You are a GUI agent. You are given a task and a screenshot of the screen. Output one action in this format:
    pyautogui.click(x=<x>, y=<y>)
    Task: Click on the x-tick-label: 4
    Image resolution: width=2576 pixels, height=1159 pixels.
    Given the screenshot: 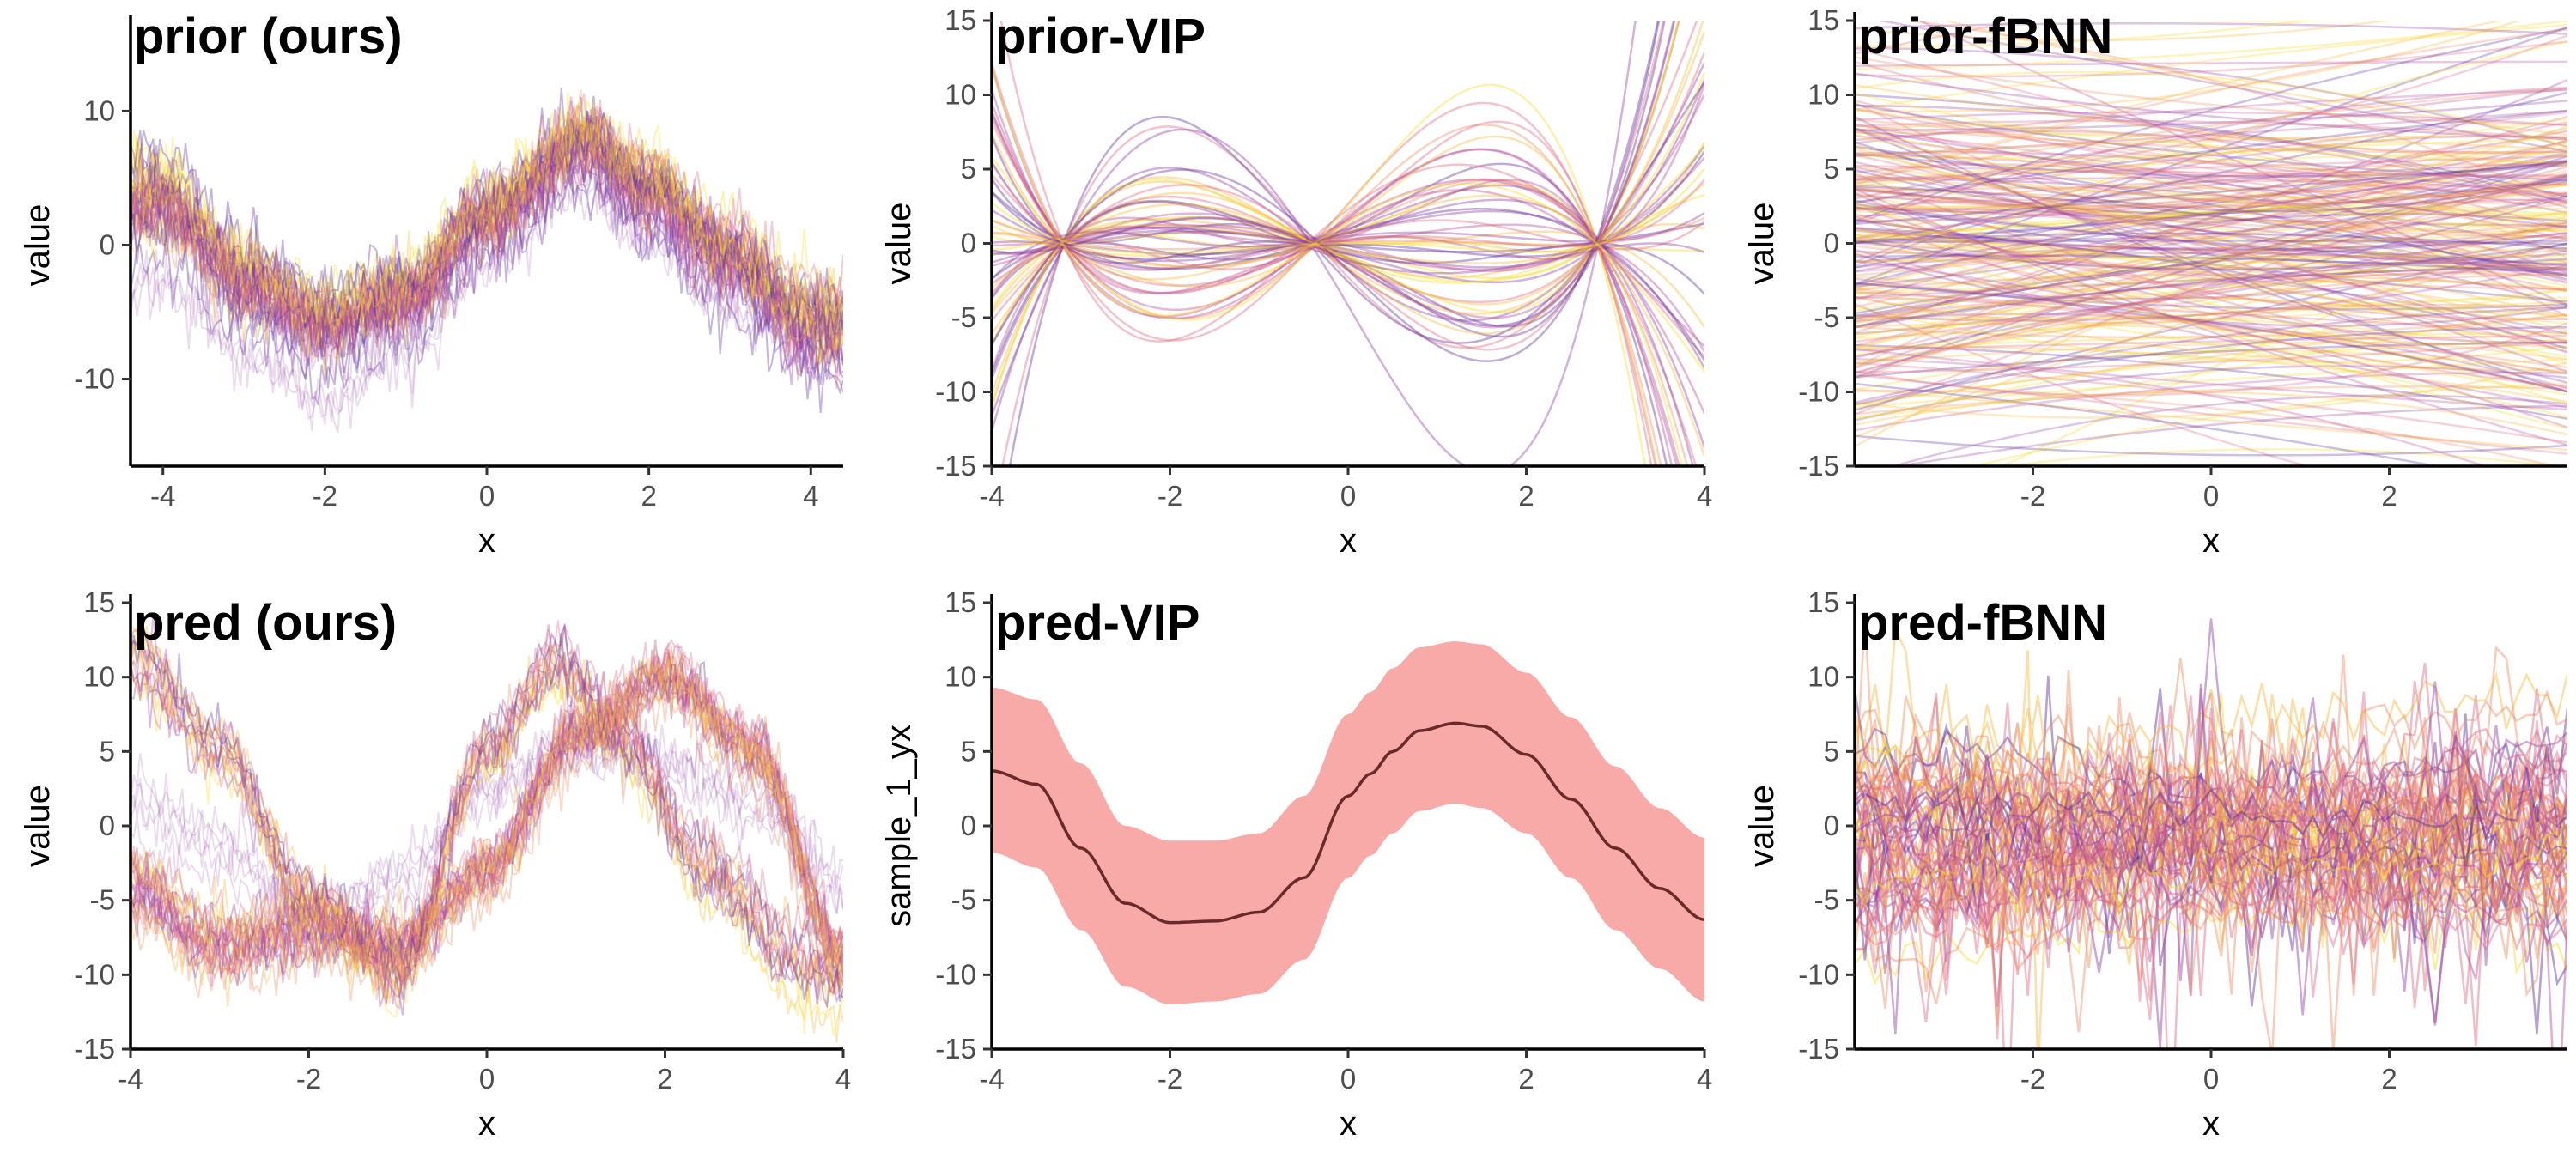 What is the action you would take?
    pyautogui.click(x=1704, y=496)
    